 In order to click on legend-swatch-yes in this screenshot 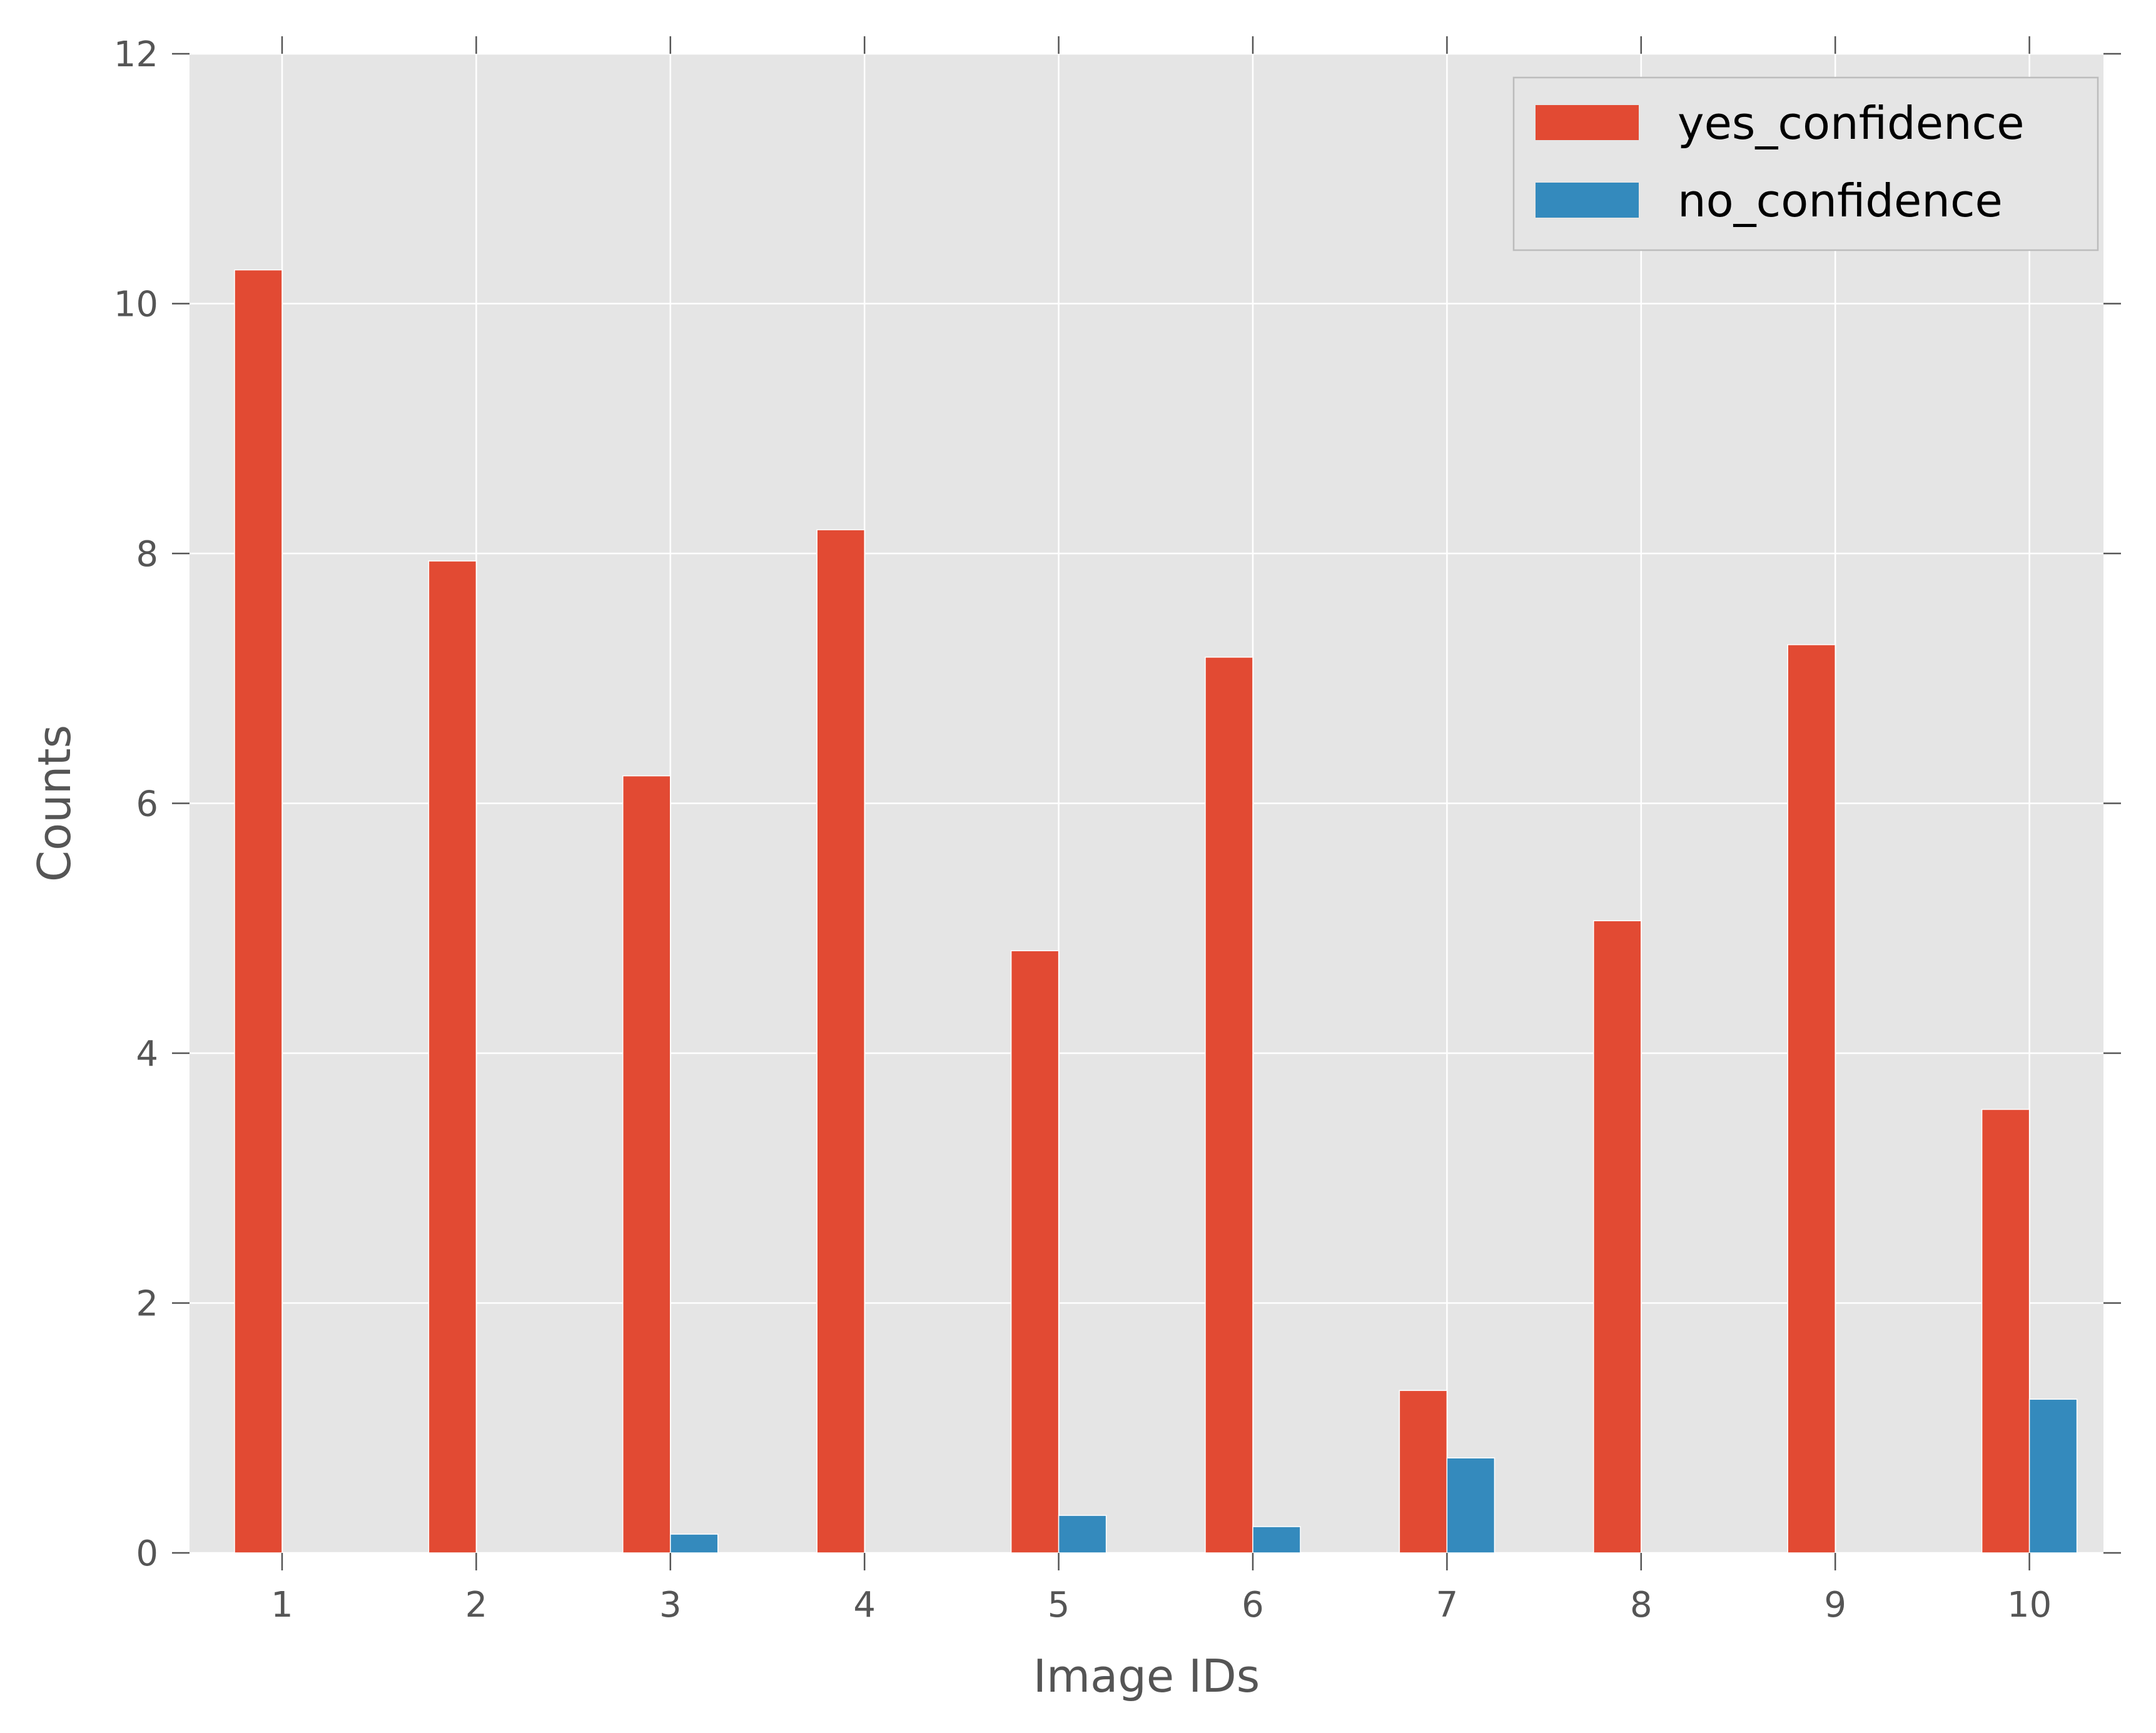, I will do `click(1587, 123)`.